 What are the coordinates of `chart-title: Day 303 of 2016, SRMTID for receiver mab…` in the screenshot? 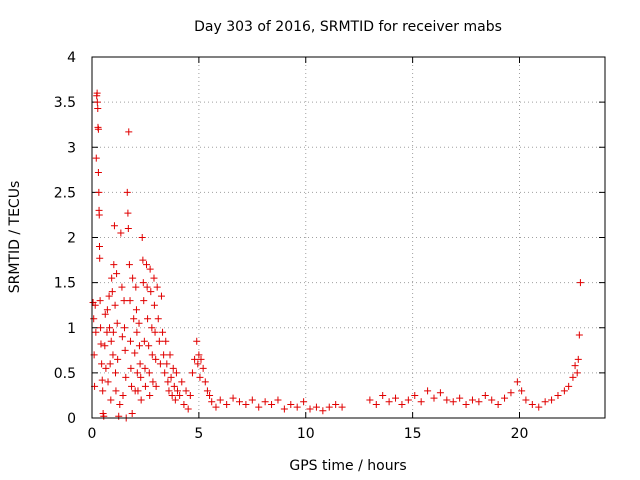 It's located at (348, 27).